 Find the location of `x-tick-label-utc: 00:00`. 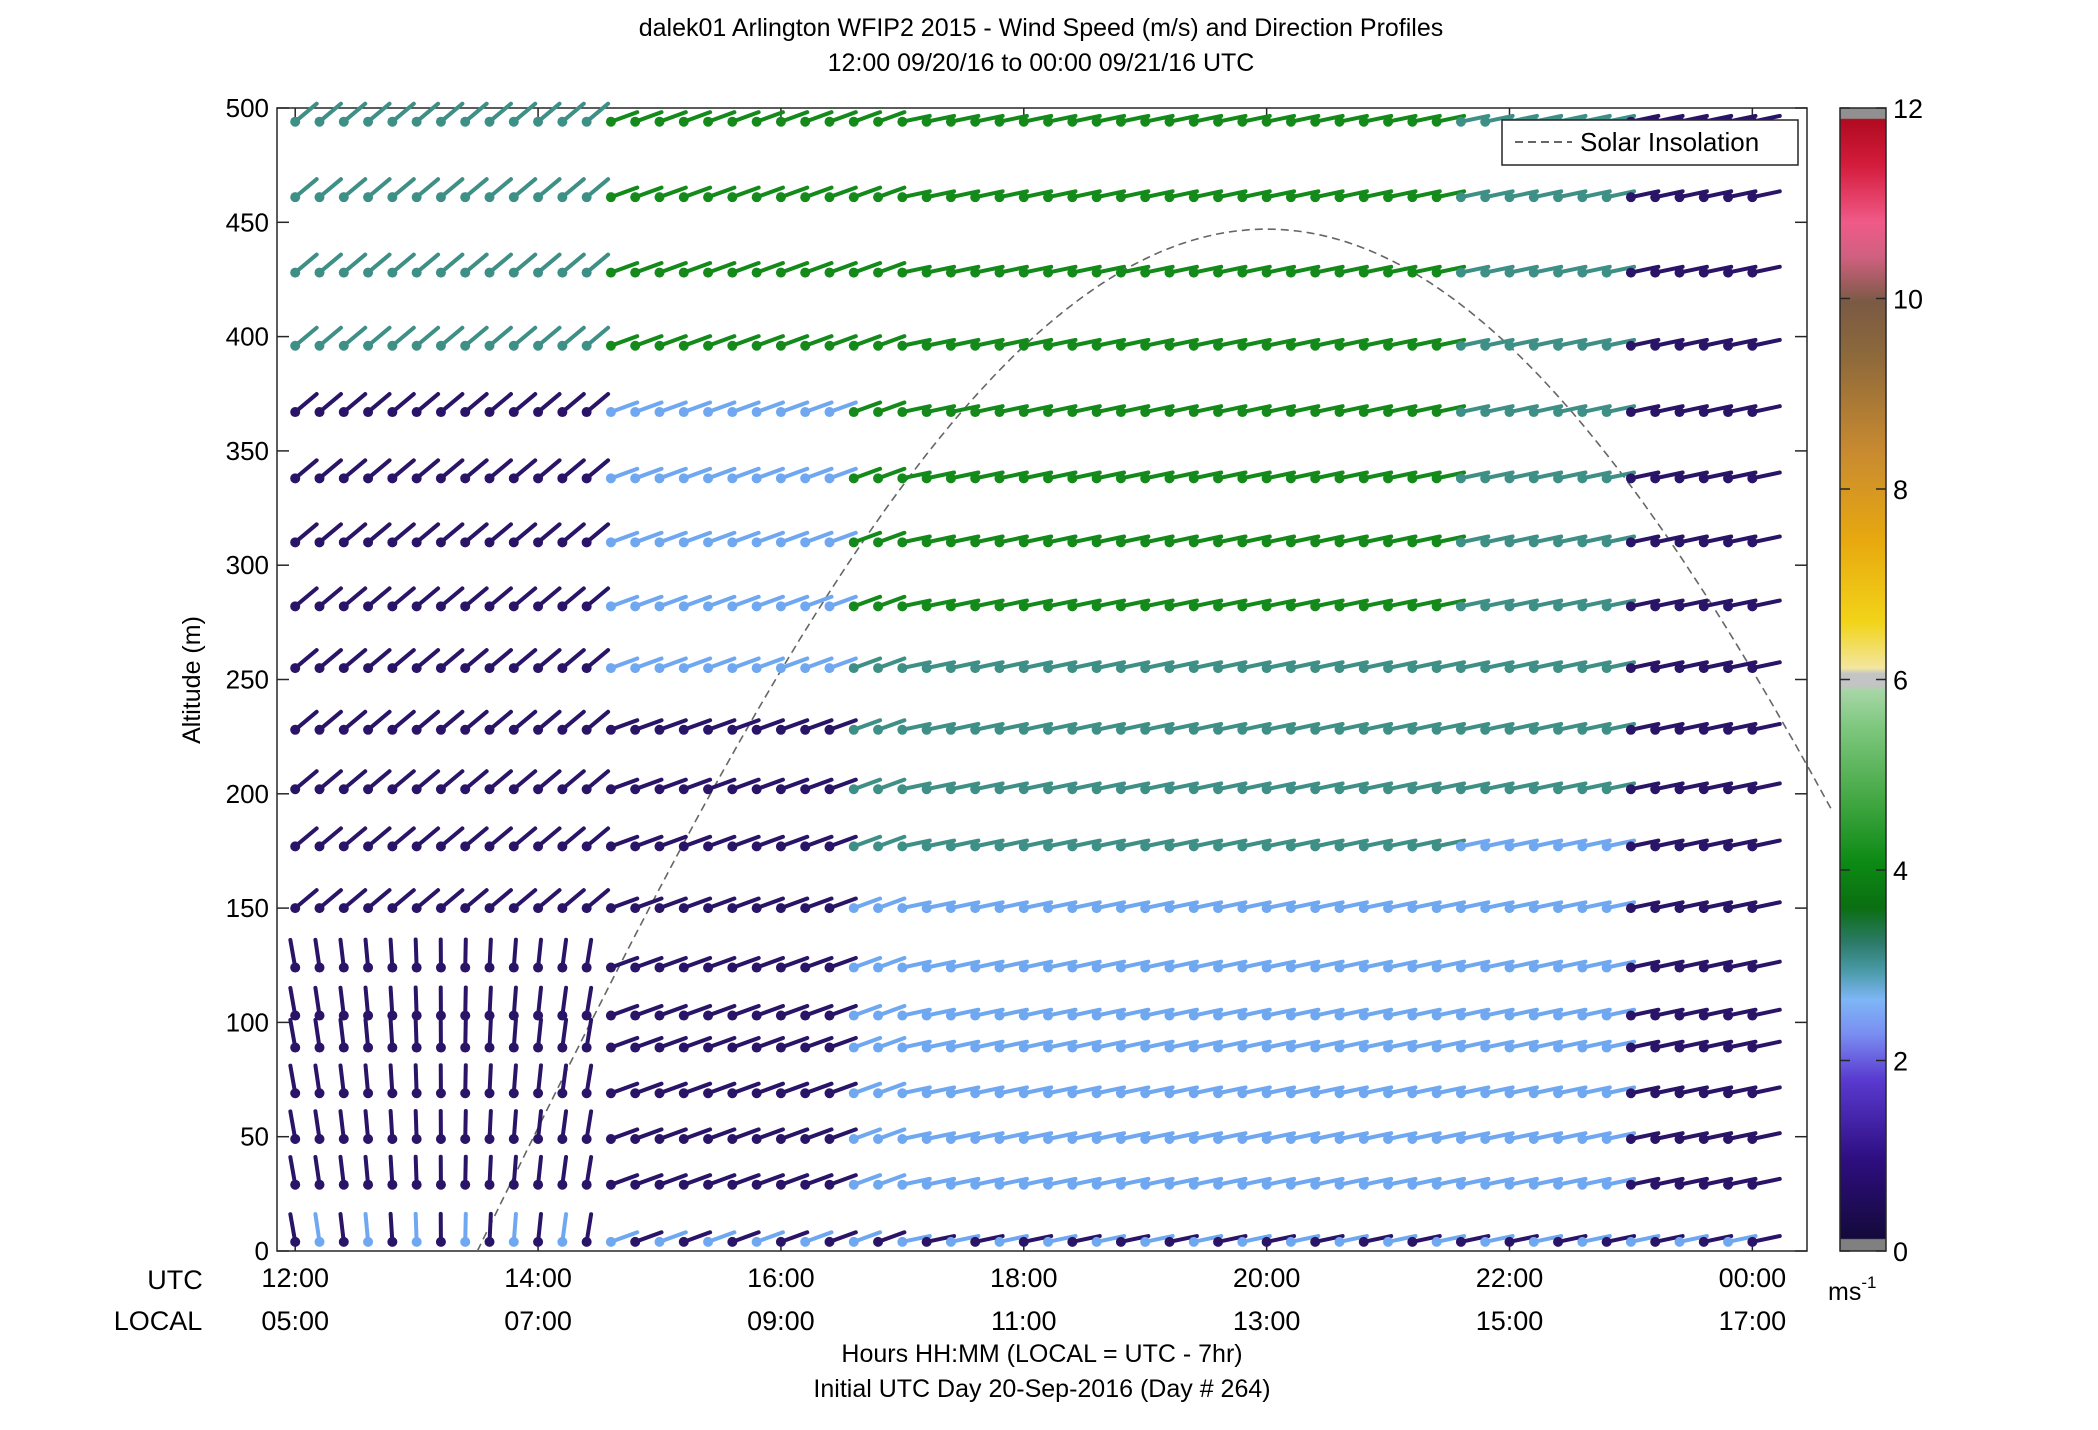

x-tick-label-utc: 00:00 is located at coordinates (1753, 1278).